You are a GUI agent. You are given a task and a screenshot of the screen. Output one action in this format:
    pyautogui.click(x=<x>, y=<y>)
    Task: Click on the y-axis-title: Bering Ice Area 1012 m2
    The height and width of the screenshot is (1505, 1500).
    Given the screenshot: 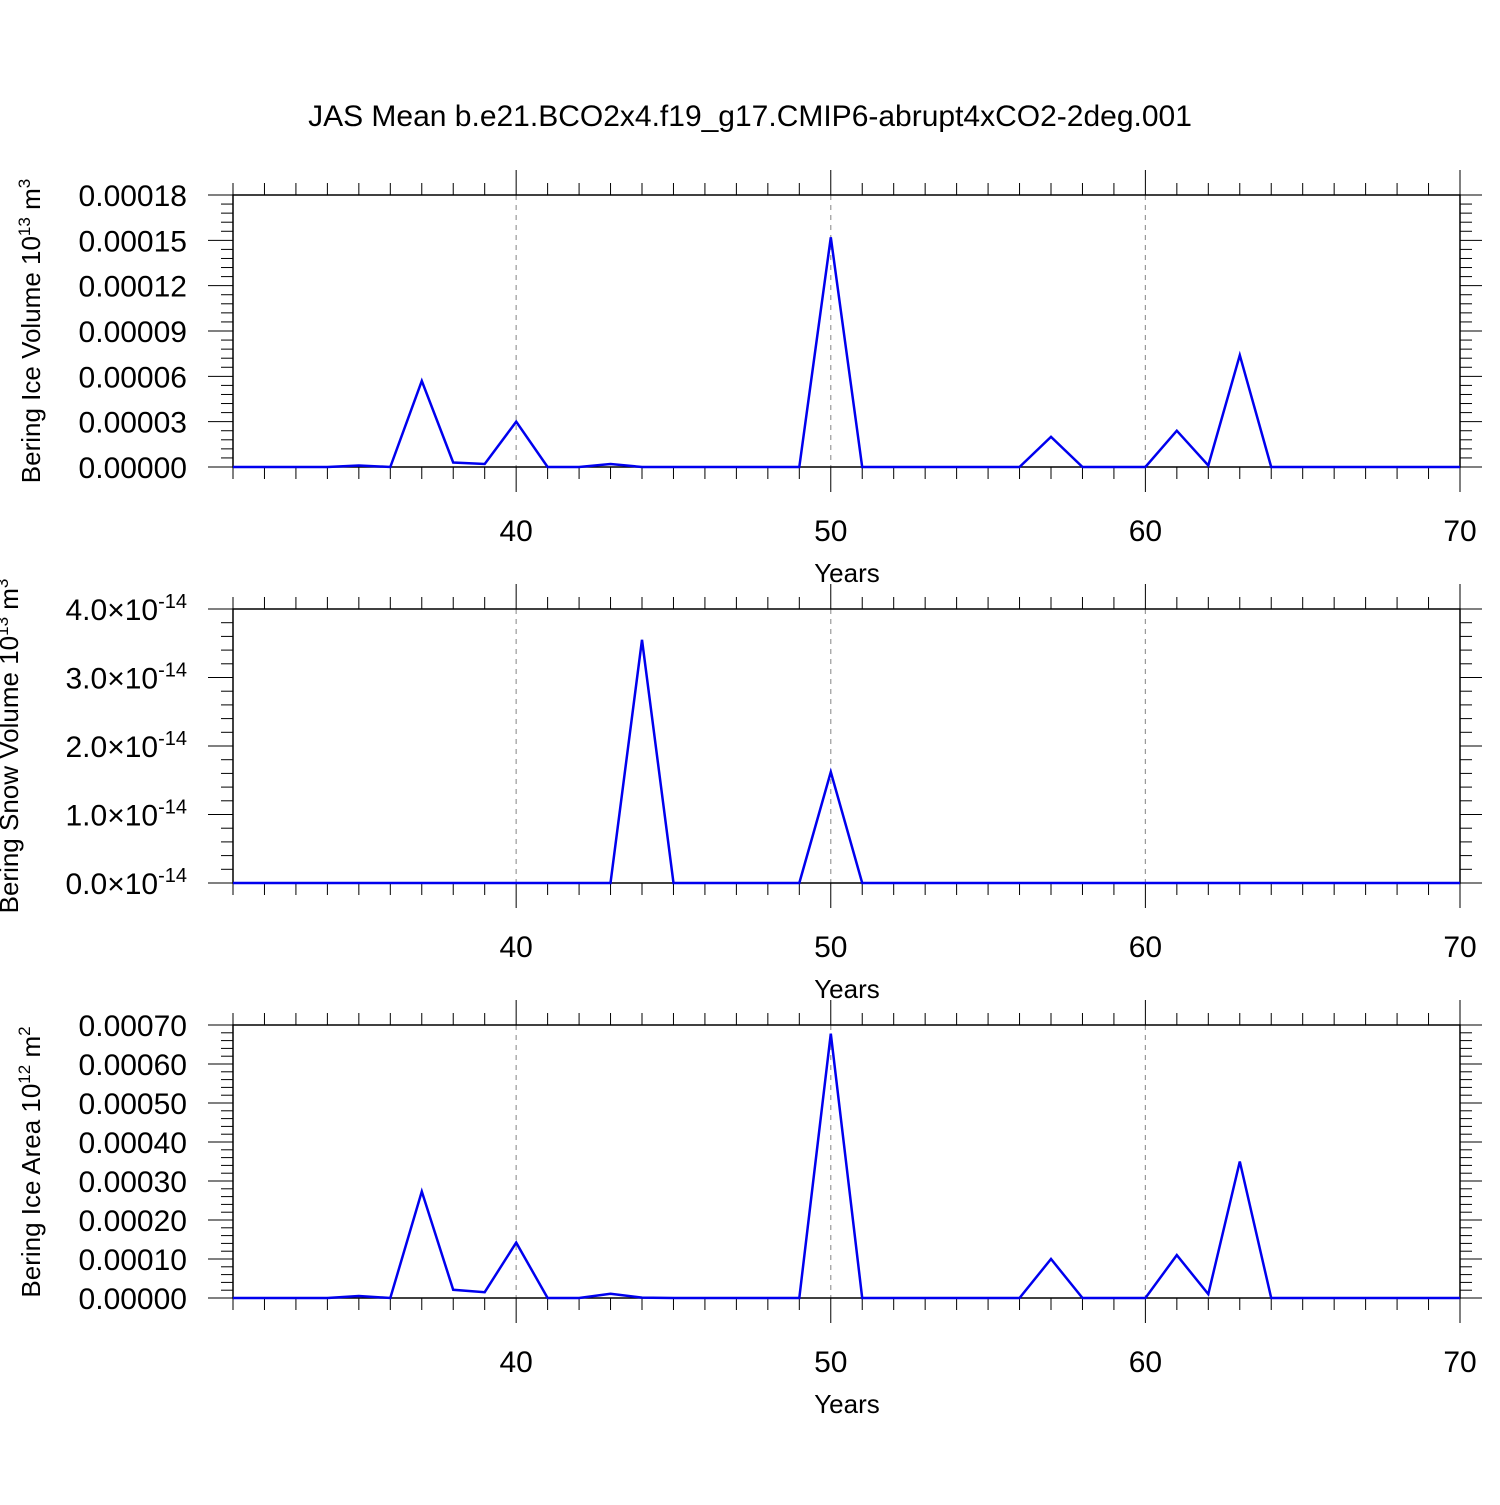 What is the action you would take?
    pyautogui.click(x=30, y=1161)
    